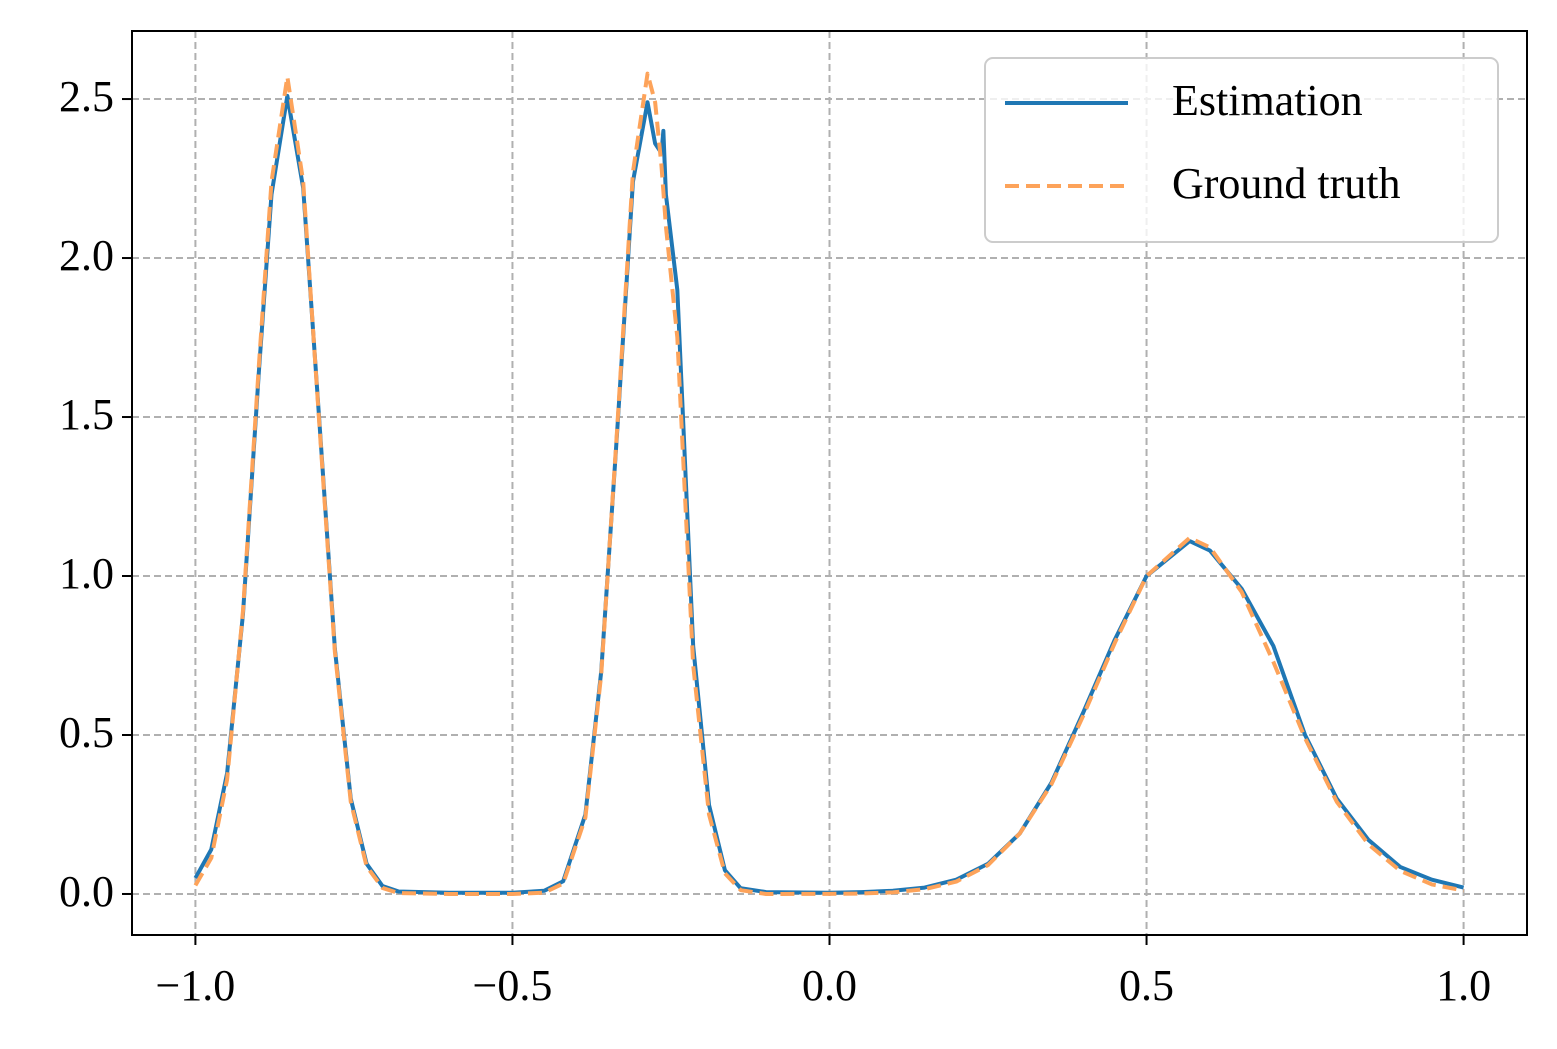 This screenshot has height=1049, width=1557. Describe the element at coordinates (86, 414) in the screenshot. I see `y-tick-label: 1.5` at that location.